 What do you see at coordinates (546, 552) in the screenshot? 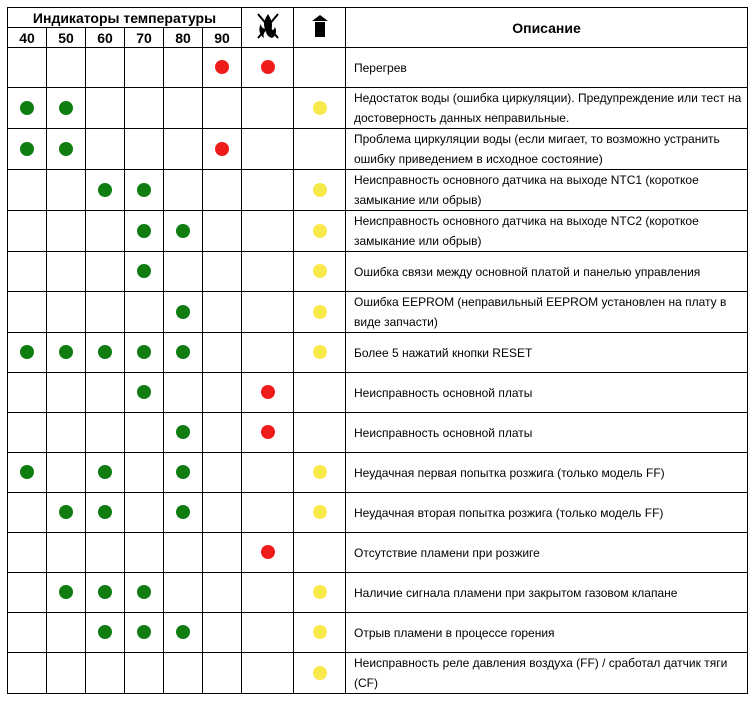
I see `description-cell: Отсутствие пламени при розжиге` at bounding box center [546, 552].